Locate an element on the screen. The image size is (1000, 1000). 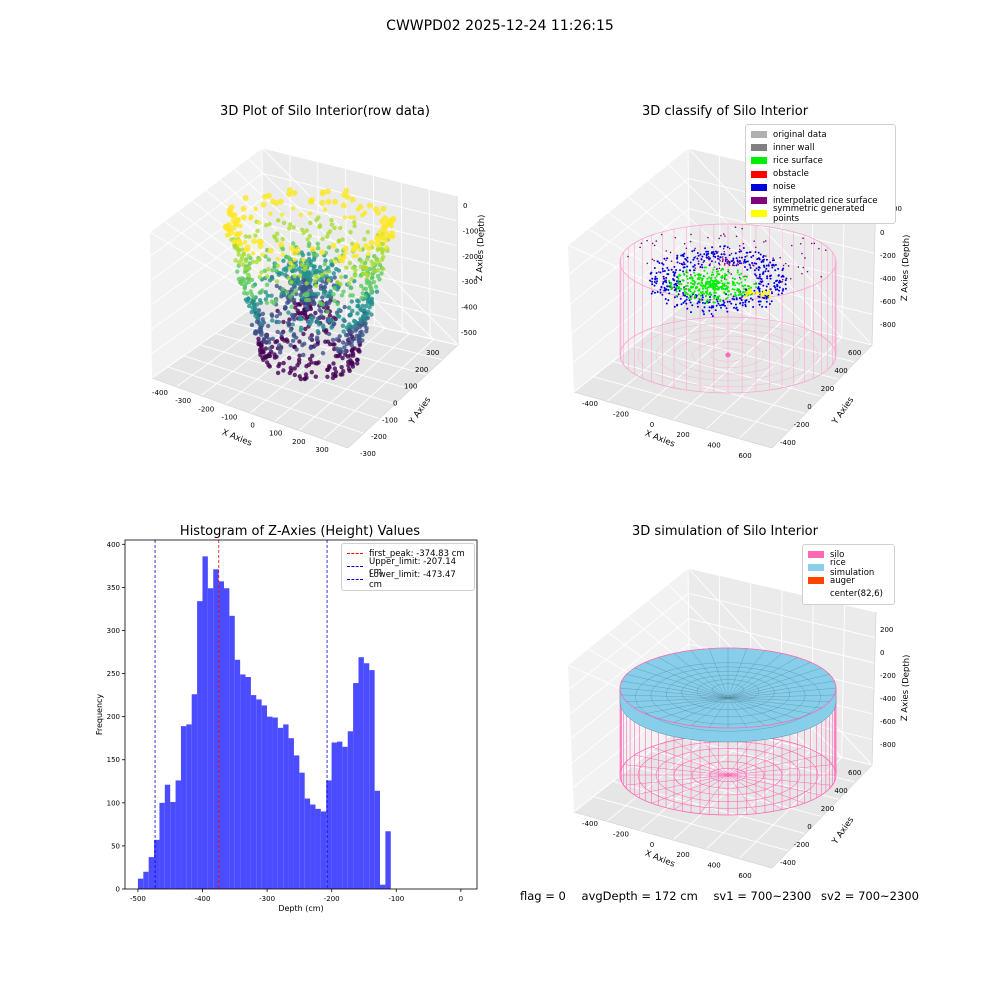
floor-spoke is located at coordinates (701, 758).